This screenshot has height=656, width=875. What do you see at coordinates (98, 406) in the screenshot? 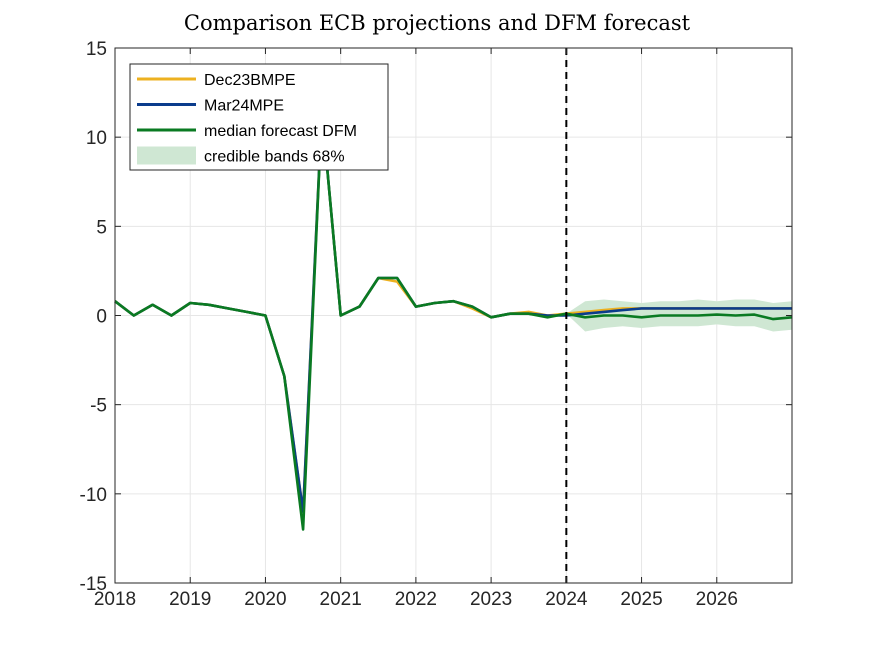
I see `y-tick-label: -5` at bounding box center [98, 406].